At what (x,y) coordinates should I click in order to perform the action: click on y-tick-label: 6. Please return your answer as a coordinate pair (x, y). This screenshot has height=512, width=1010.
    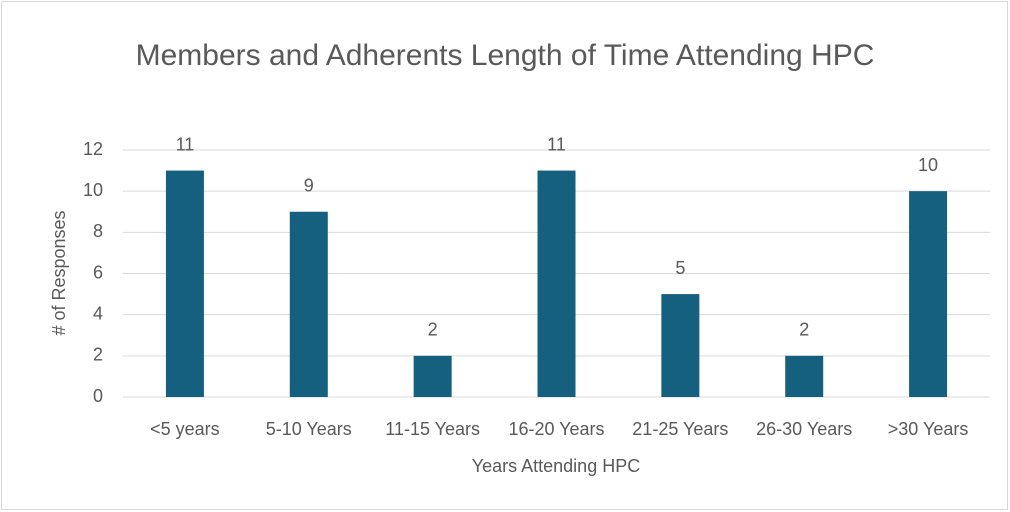
    Looking at the image, I should click on (98, 272).